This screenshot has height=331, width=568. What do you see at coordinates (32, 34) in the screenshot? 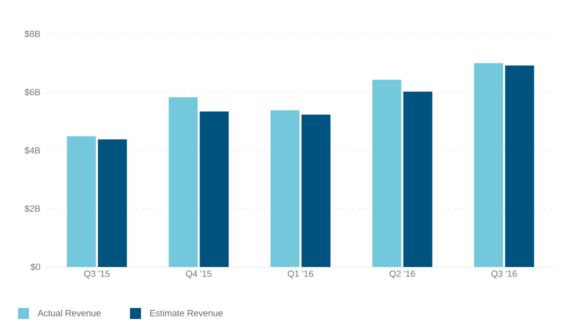
I see `y-tick-label: $8B` at bounding box center [32, 34].